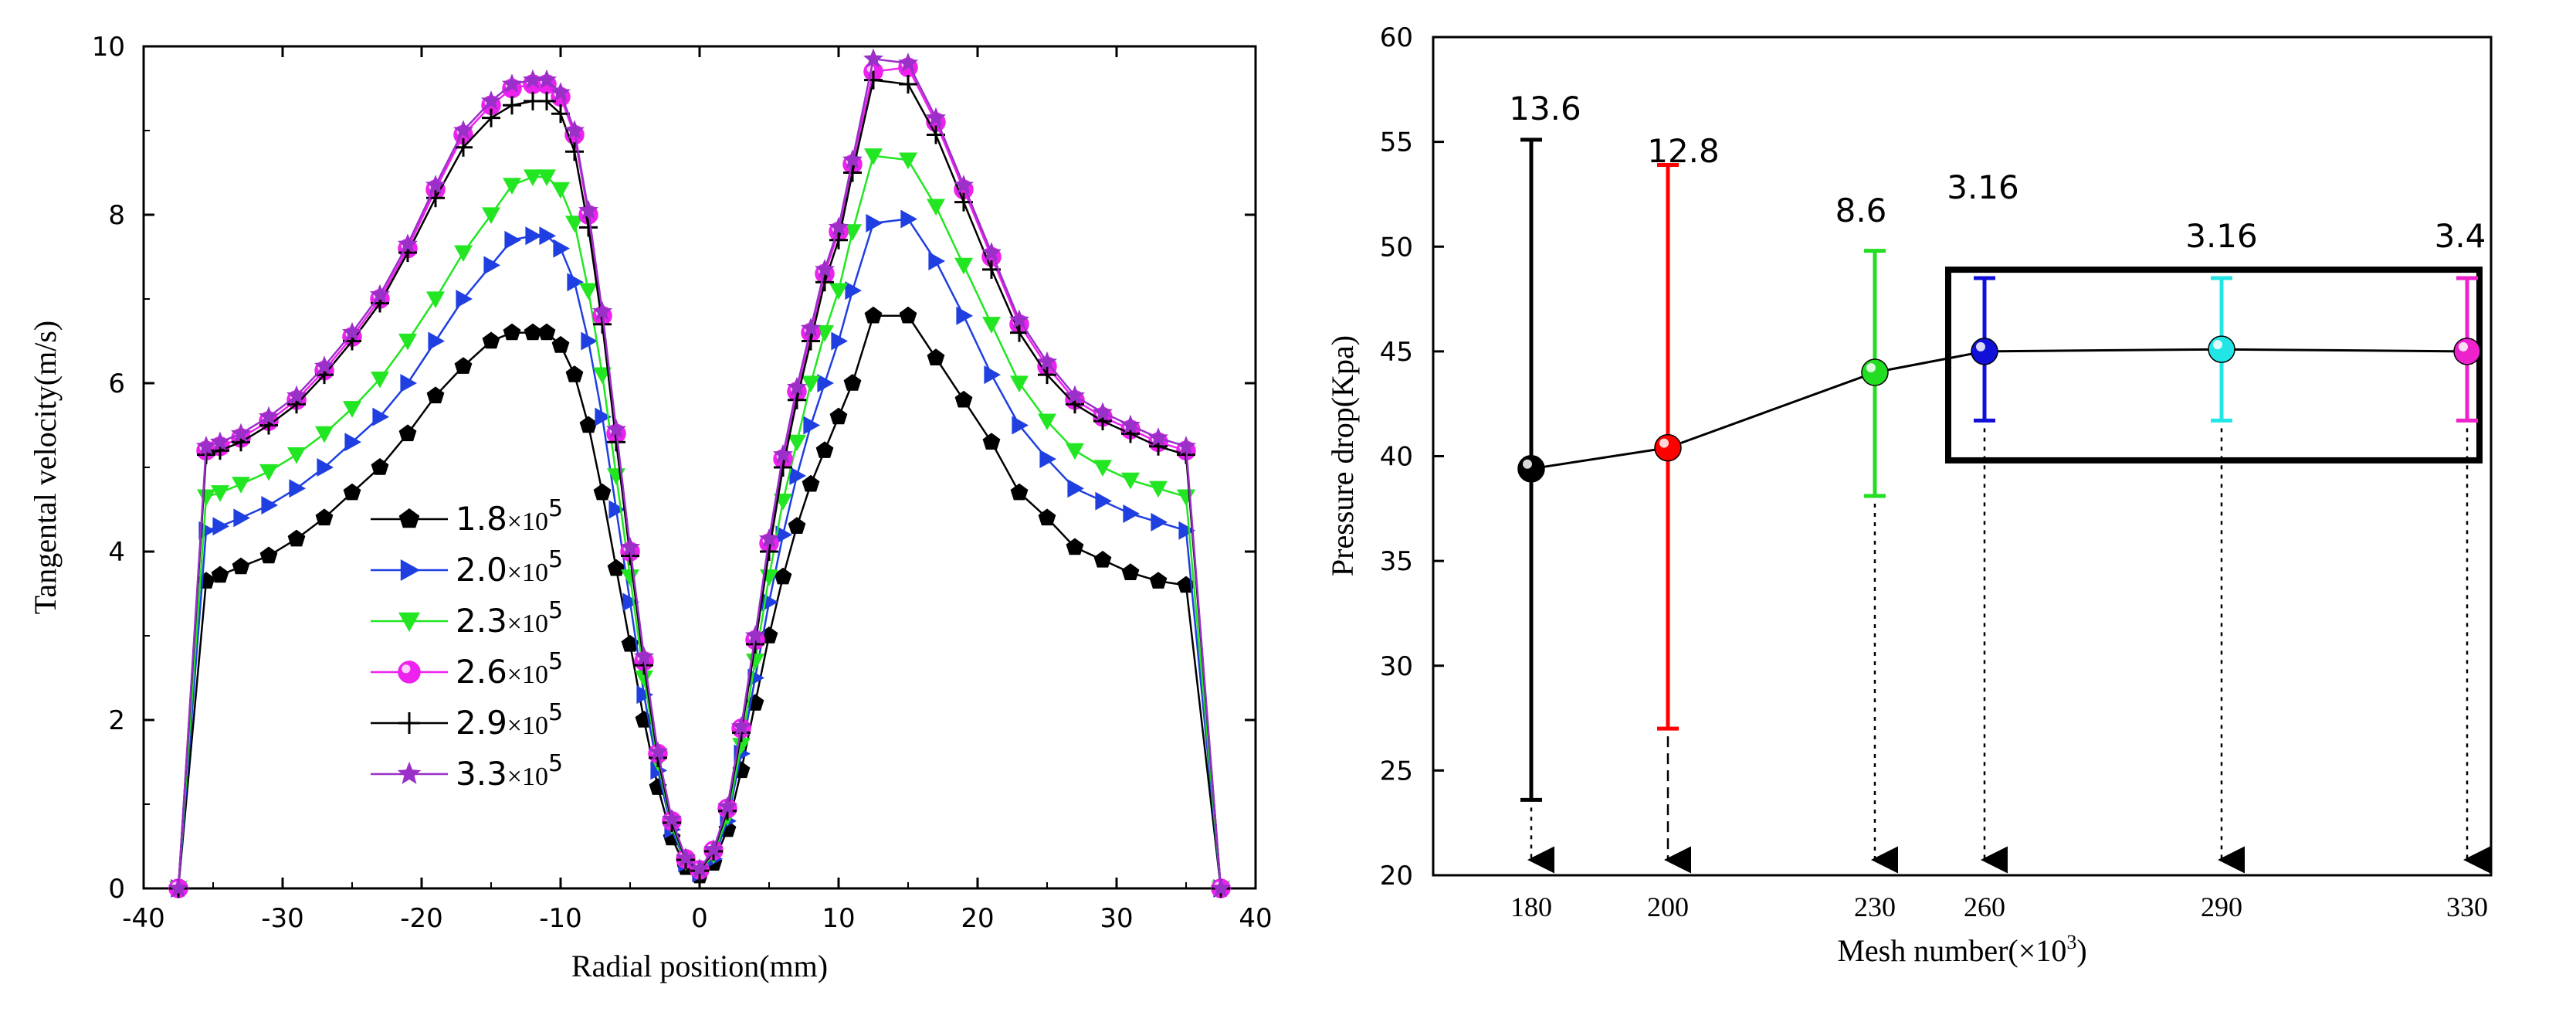  Describe the element at coordinates (509, 772) in the screenshot. I see `legend-label: 3.3×10⁵` at that location.